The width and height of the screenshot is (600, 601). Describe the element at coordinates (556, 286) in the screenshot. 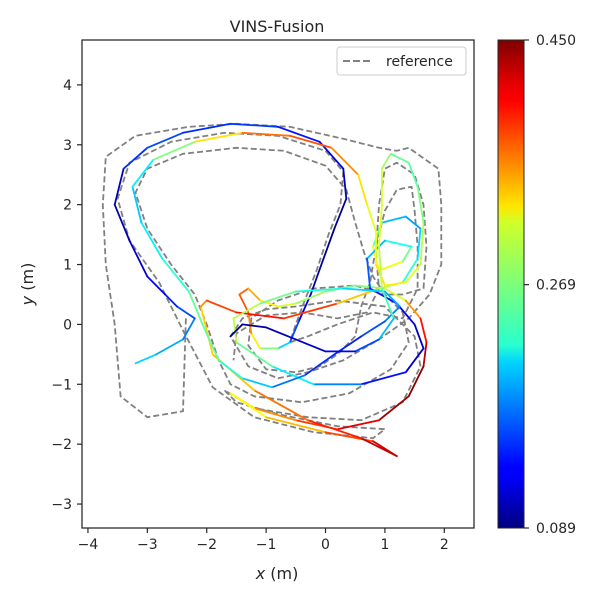

I see `colorbar-tick-label: 0.269` at that location.